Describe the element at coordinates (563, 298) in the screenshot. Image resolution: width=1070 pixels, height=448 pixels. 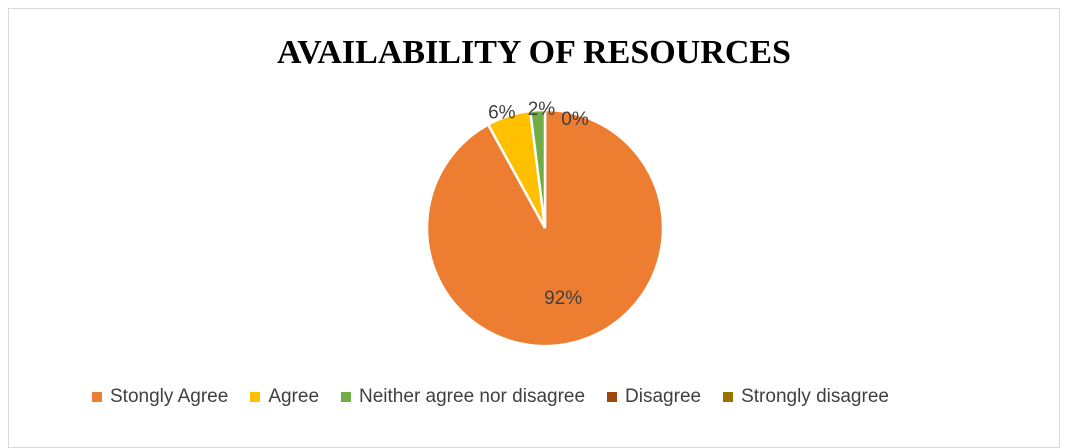
I see `data-label-0: 92%` at that location.